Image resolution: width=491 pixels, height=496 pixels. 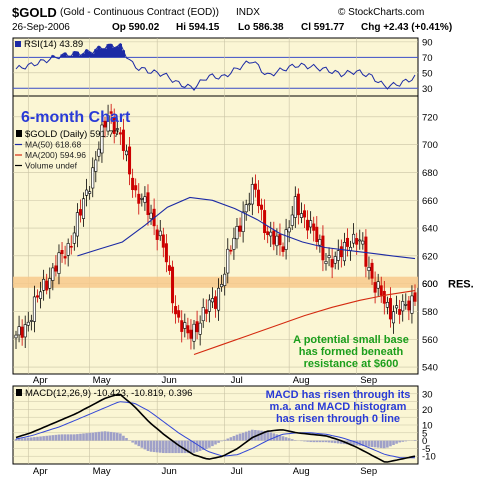 I want to click on macd-histogram-group, so click(x=215, y=441).